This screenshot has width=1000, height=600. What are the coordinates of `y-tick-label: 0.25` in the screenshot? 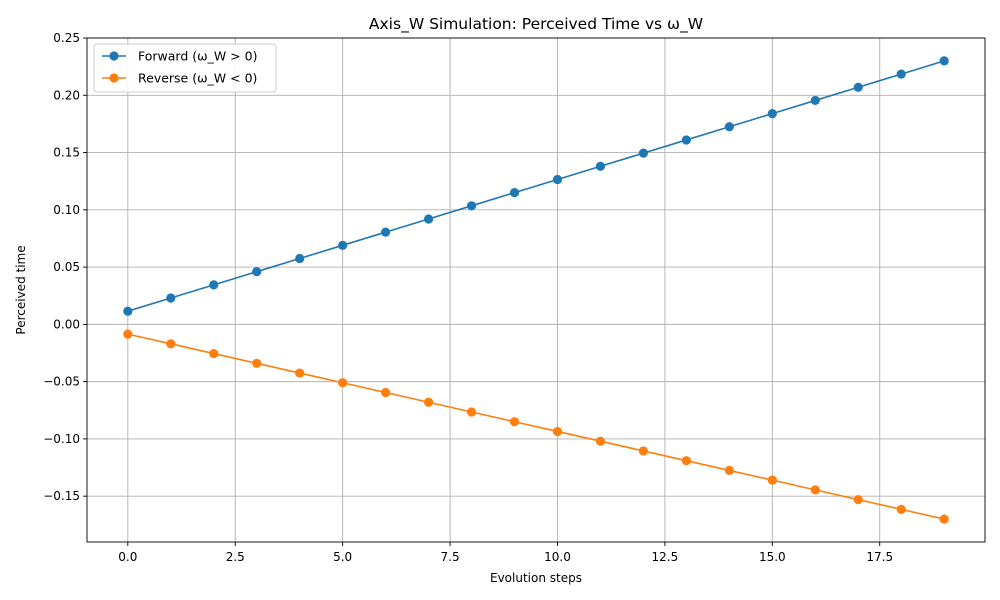 It's located at (66, 38).